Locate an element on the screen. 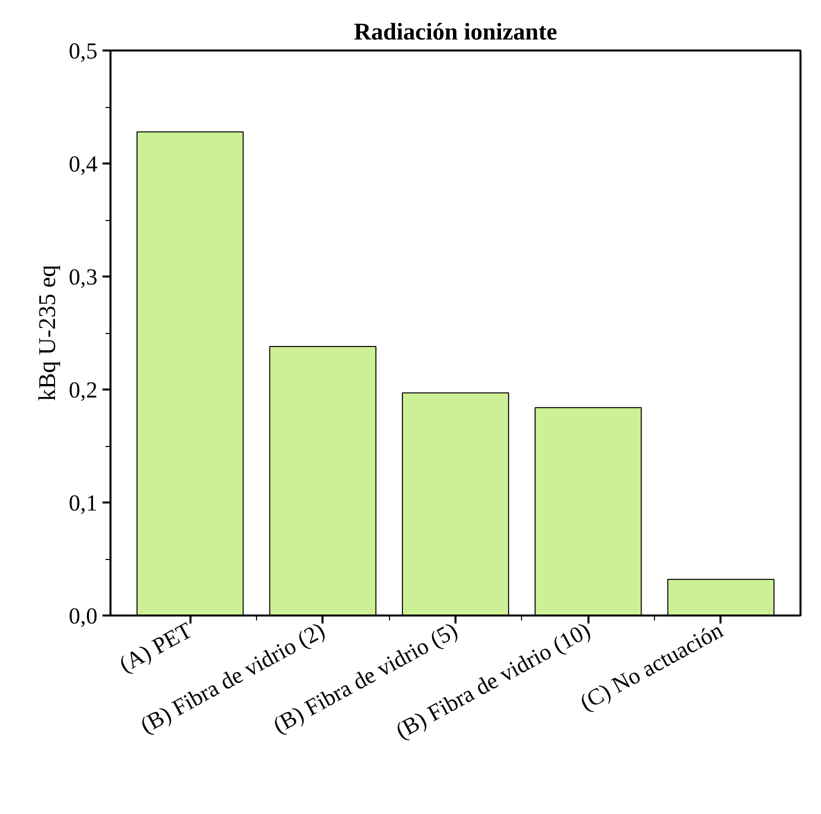 The image size is (821, 814). y-axis-title: kBq U-235 eq is located at coordinates (47, 333).